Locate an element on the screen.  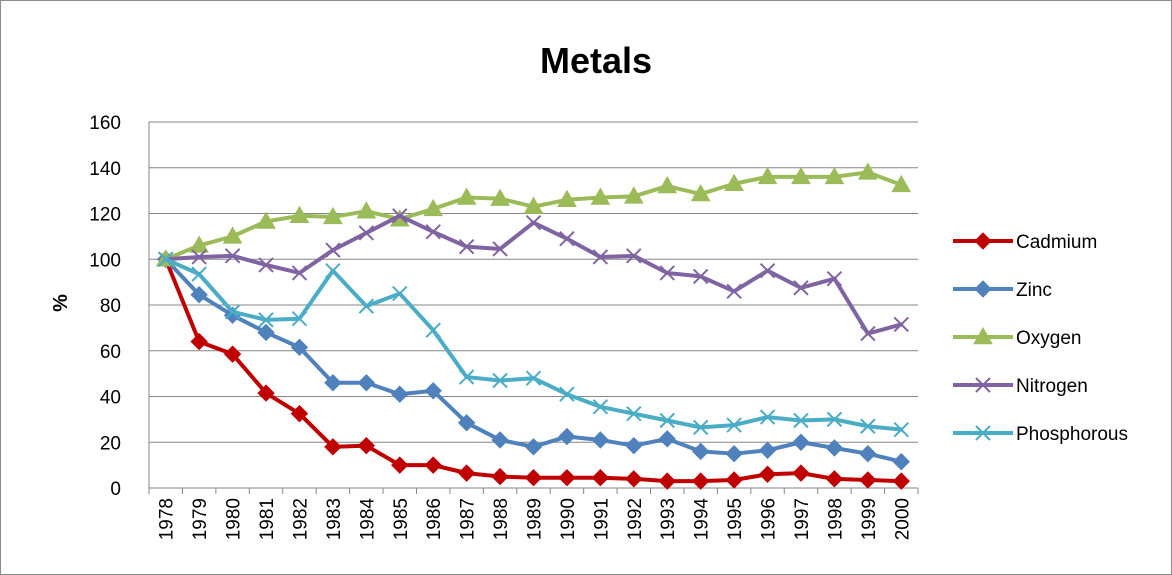
legend-label: Phosphorous is located at coordinates (1072, 434).